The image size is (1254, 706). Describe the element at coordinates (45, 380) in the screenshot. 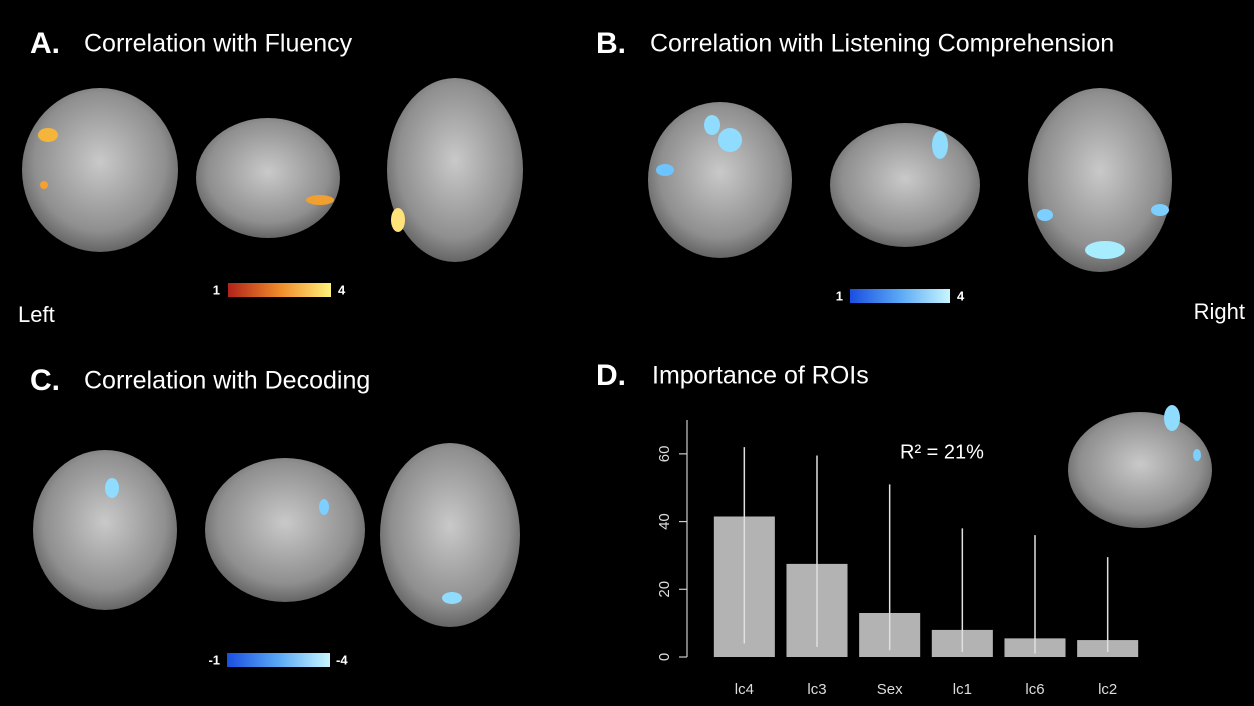

I see `panel-letter: C.` at that location.